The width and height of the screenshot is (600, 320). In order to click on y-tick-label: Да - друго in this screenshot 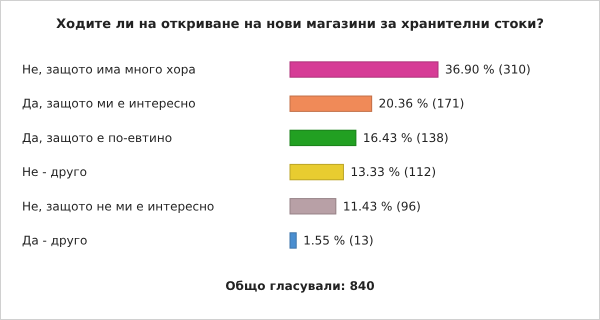, I will do `click(55, 240)`.